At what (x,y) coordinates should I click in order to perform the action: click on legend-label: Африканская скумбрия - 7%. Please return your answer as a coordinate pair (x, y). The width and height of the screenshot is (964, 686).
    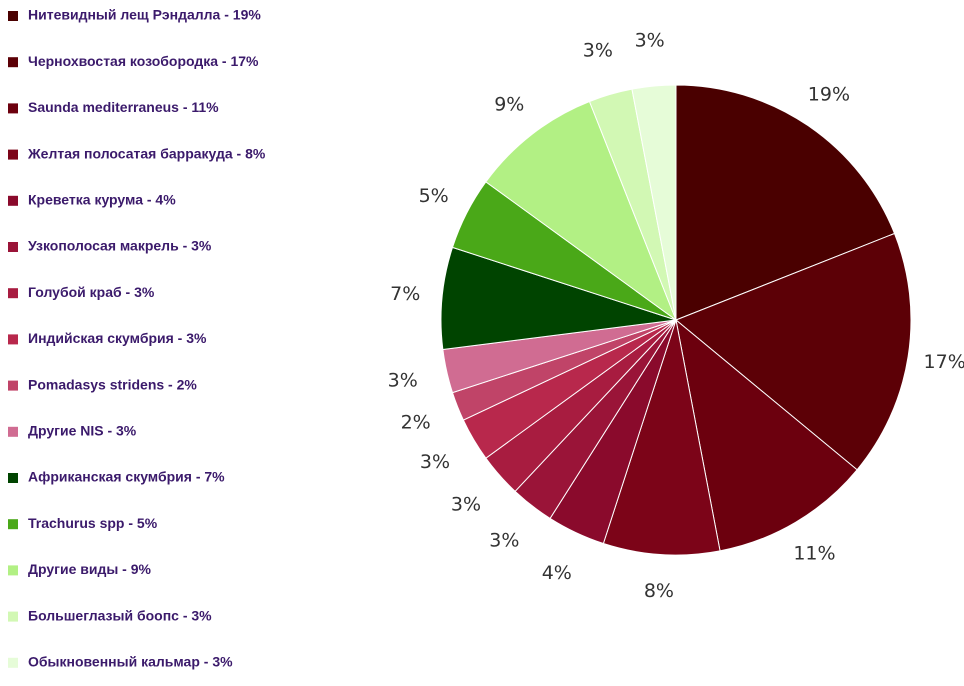
    Looking at the image, I should click on (126, 477).